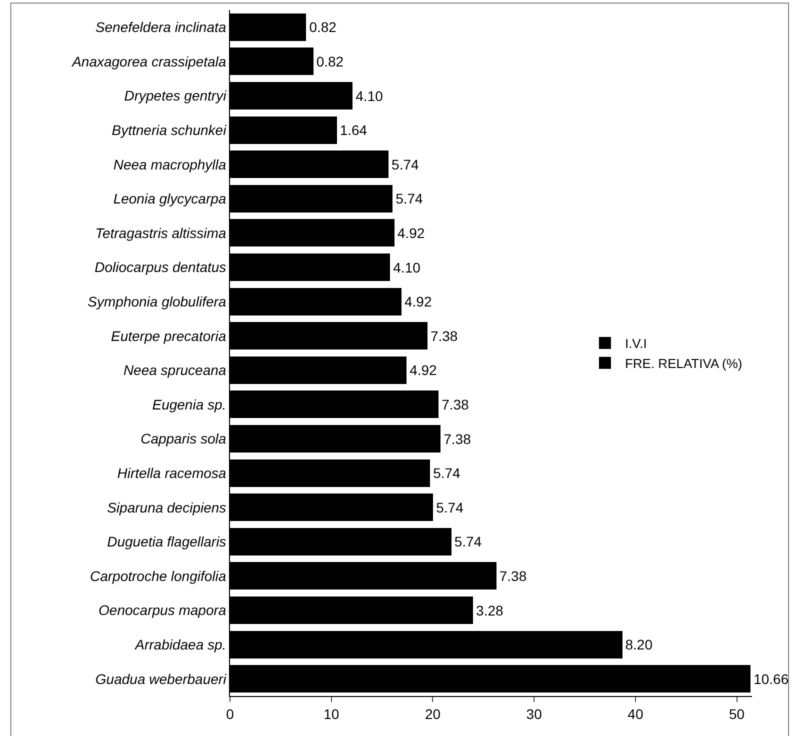 The height and width of the screenshot is (736, 792). I want to click on x-tick-label: 0, so click(230, 714).